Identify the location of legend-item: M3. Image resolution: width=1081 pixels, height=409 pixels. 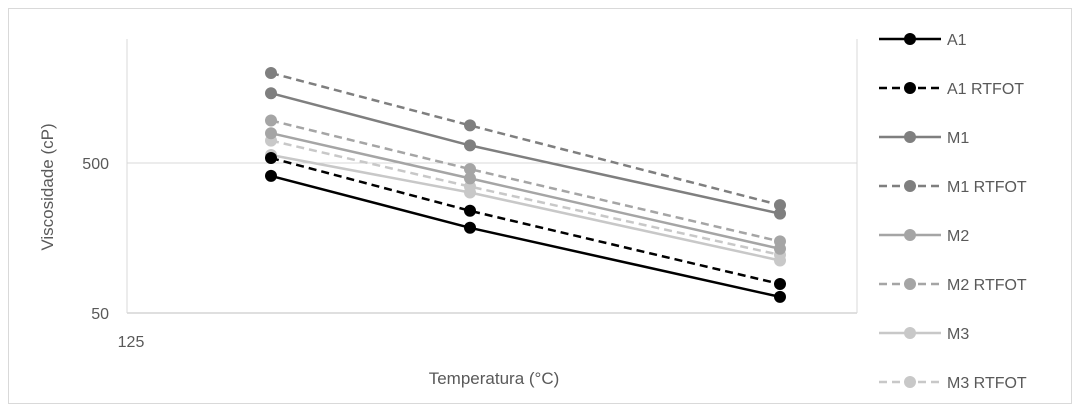
(924, 334).